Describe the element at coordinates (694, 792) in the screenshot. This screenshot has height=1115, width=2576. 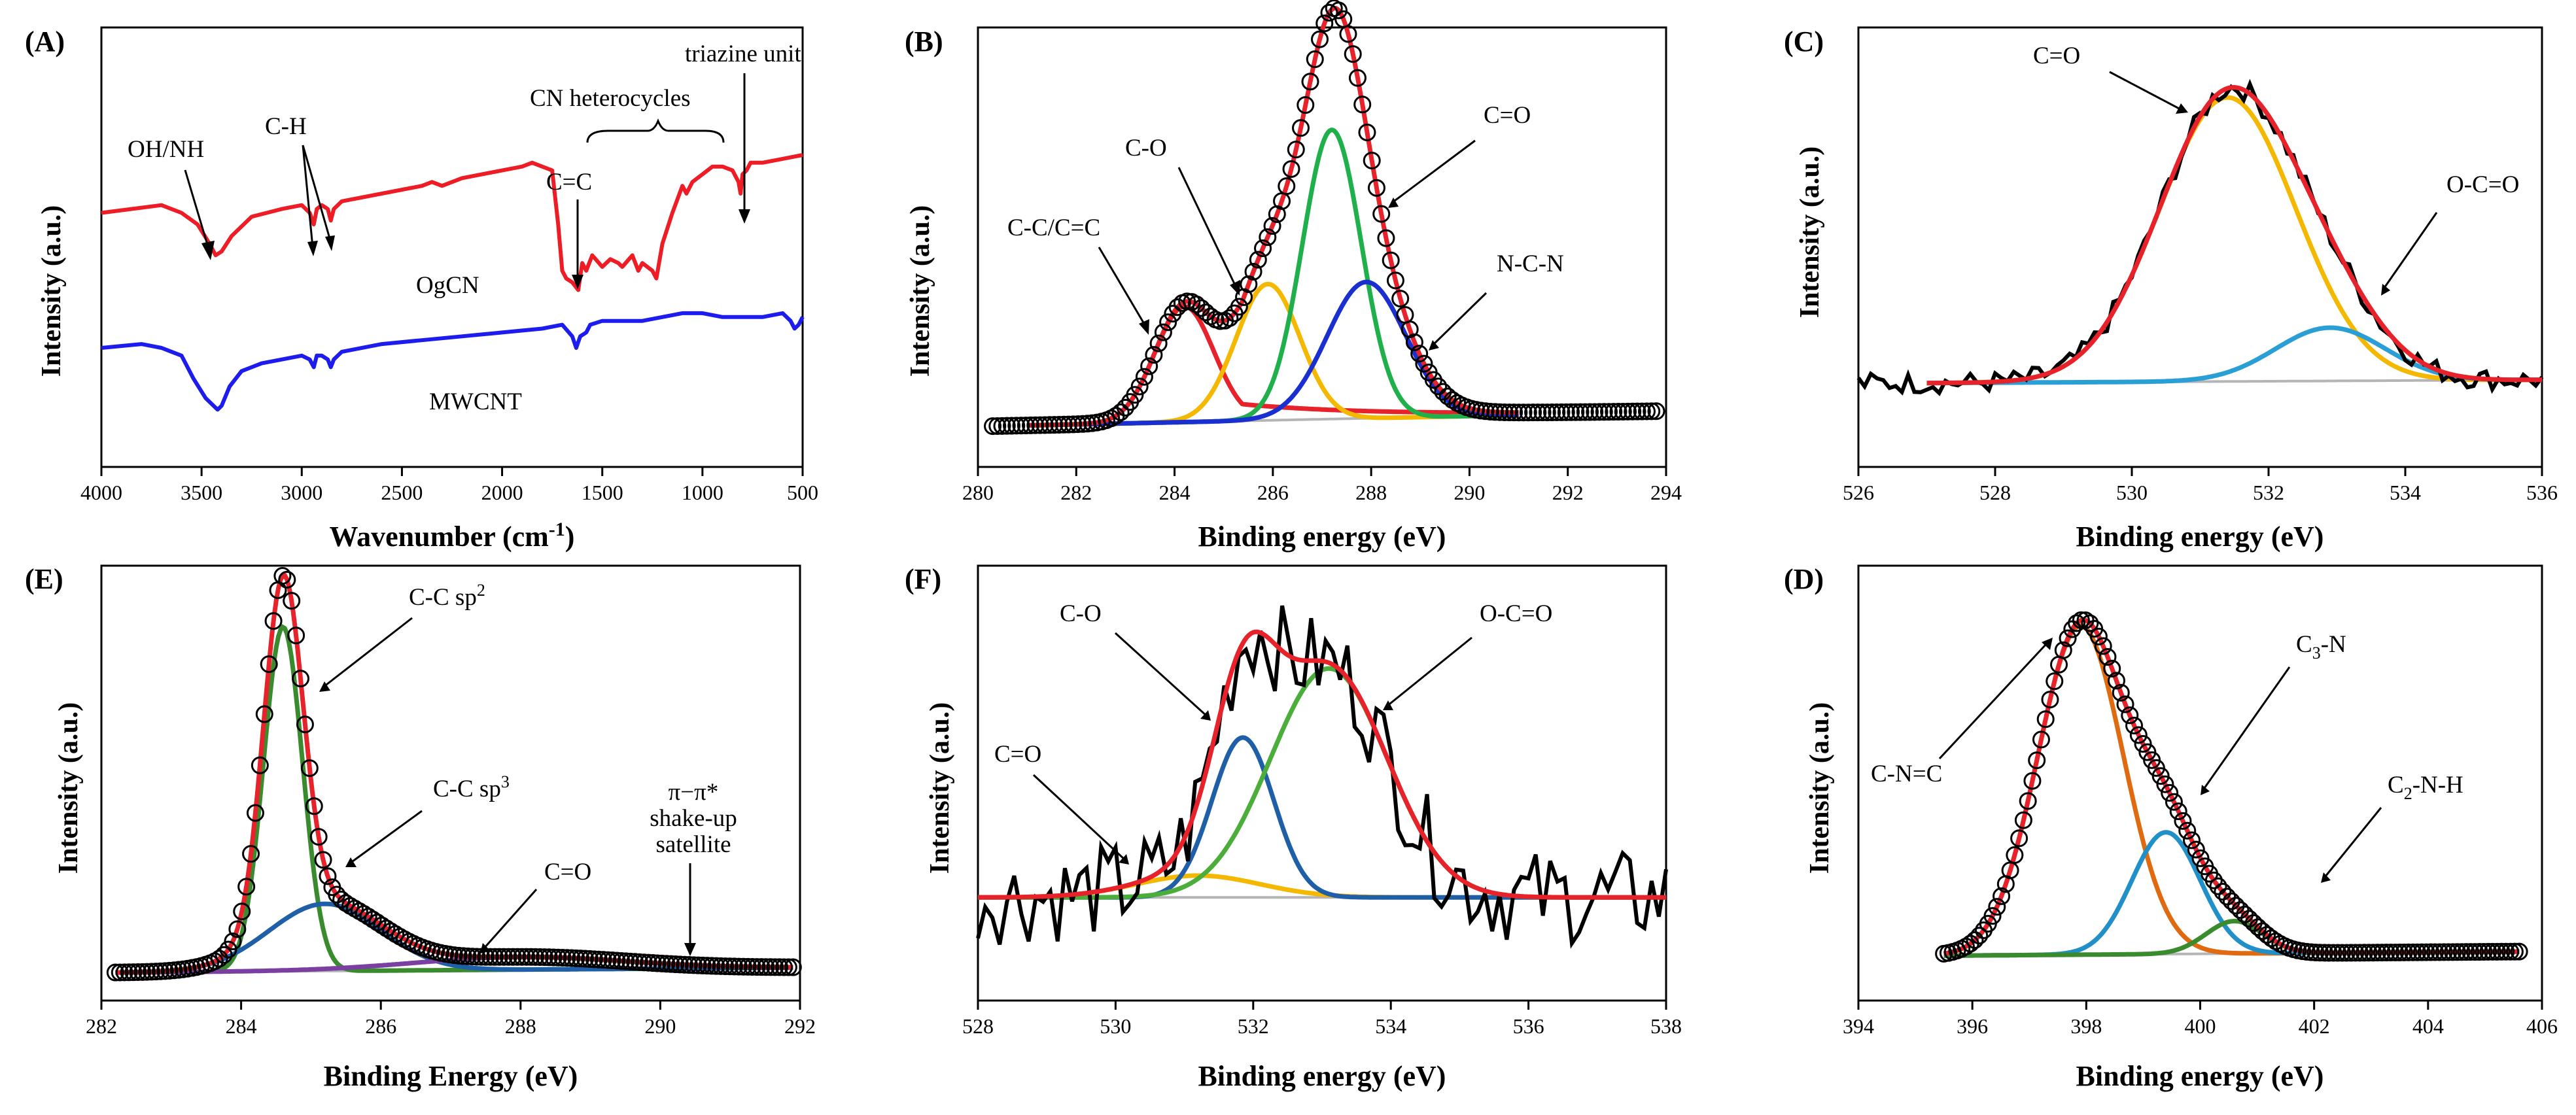
I see `annotation-e-pipi: π−π*` at that location.